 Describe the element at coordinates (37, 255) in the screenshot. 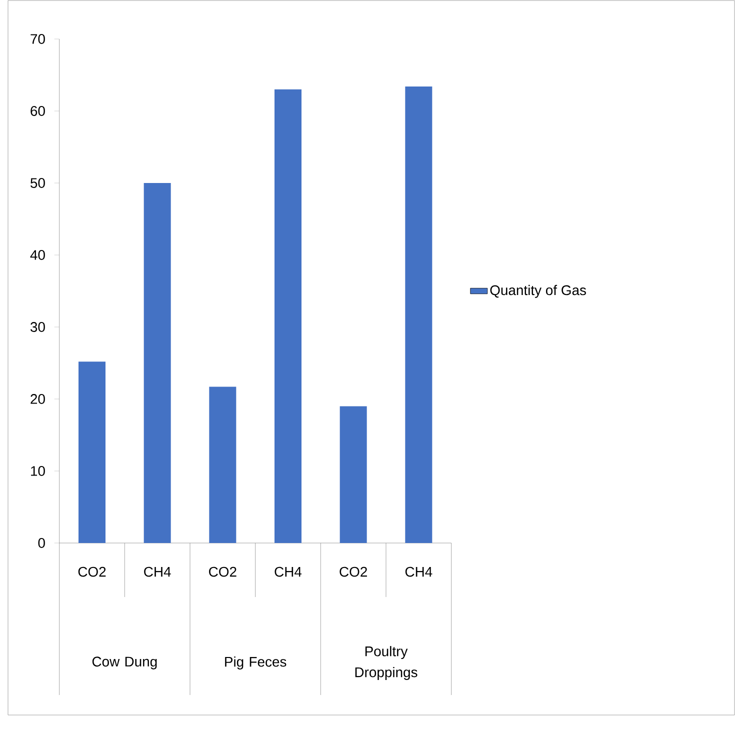

I see `y-tick-label: 40` at that location.